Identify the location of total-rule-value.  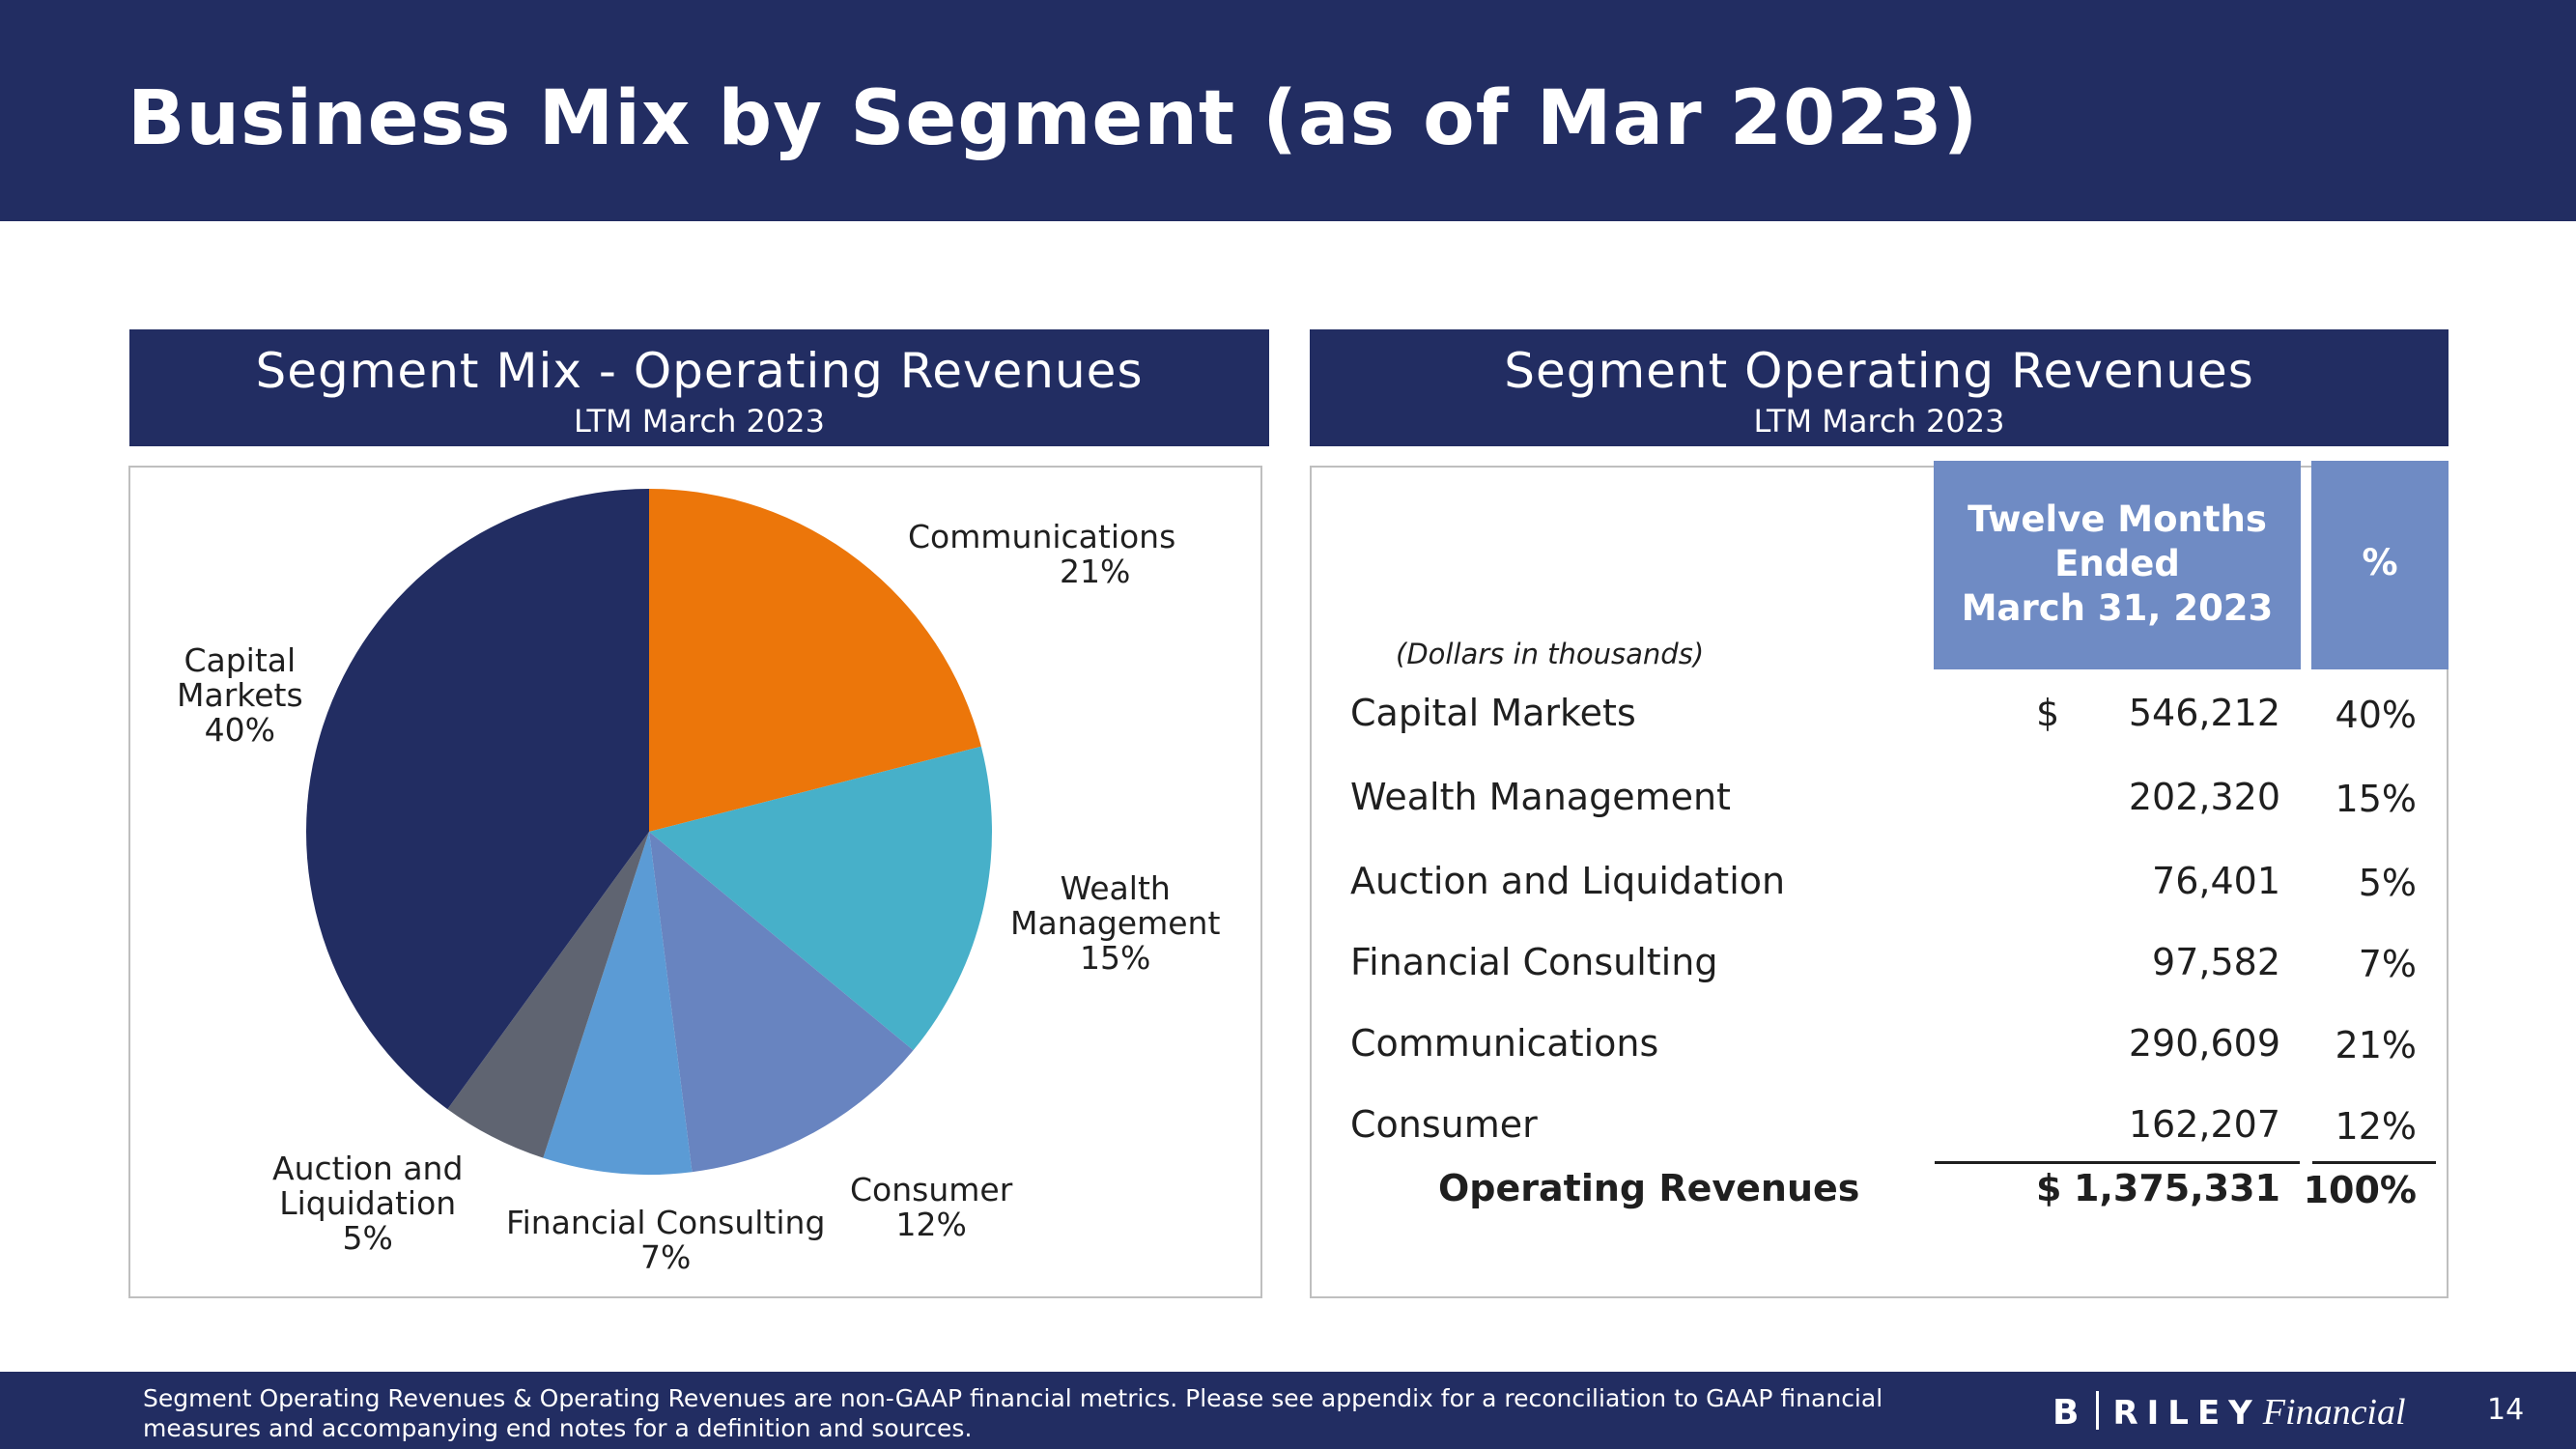
(2117, 1162).